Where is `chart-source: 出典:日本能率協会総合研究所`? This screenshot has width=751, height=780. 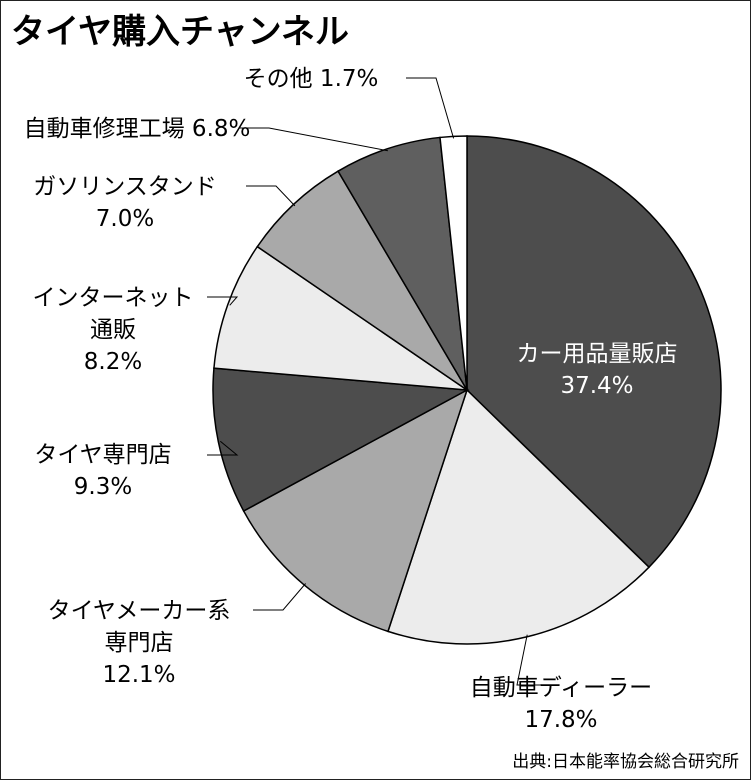 chart-source: 出典:日本能率協会総合研究所 is located at coordinates (625, 762).